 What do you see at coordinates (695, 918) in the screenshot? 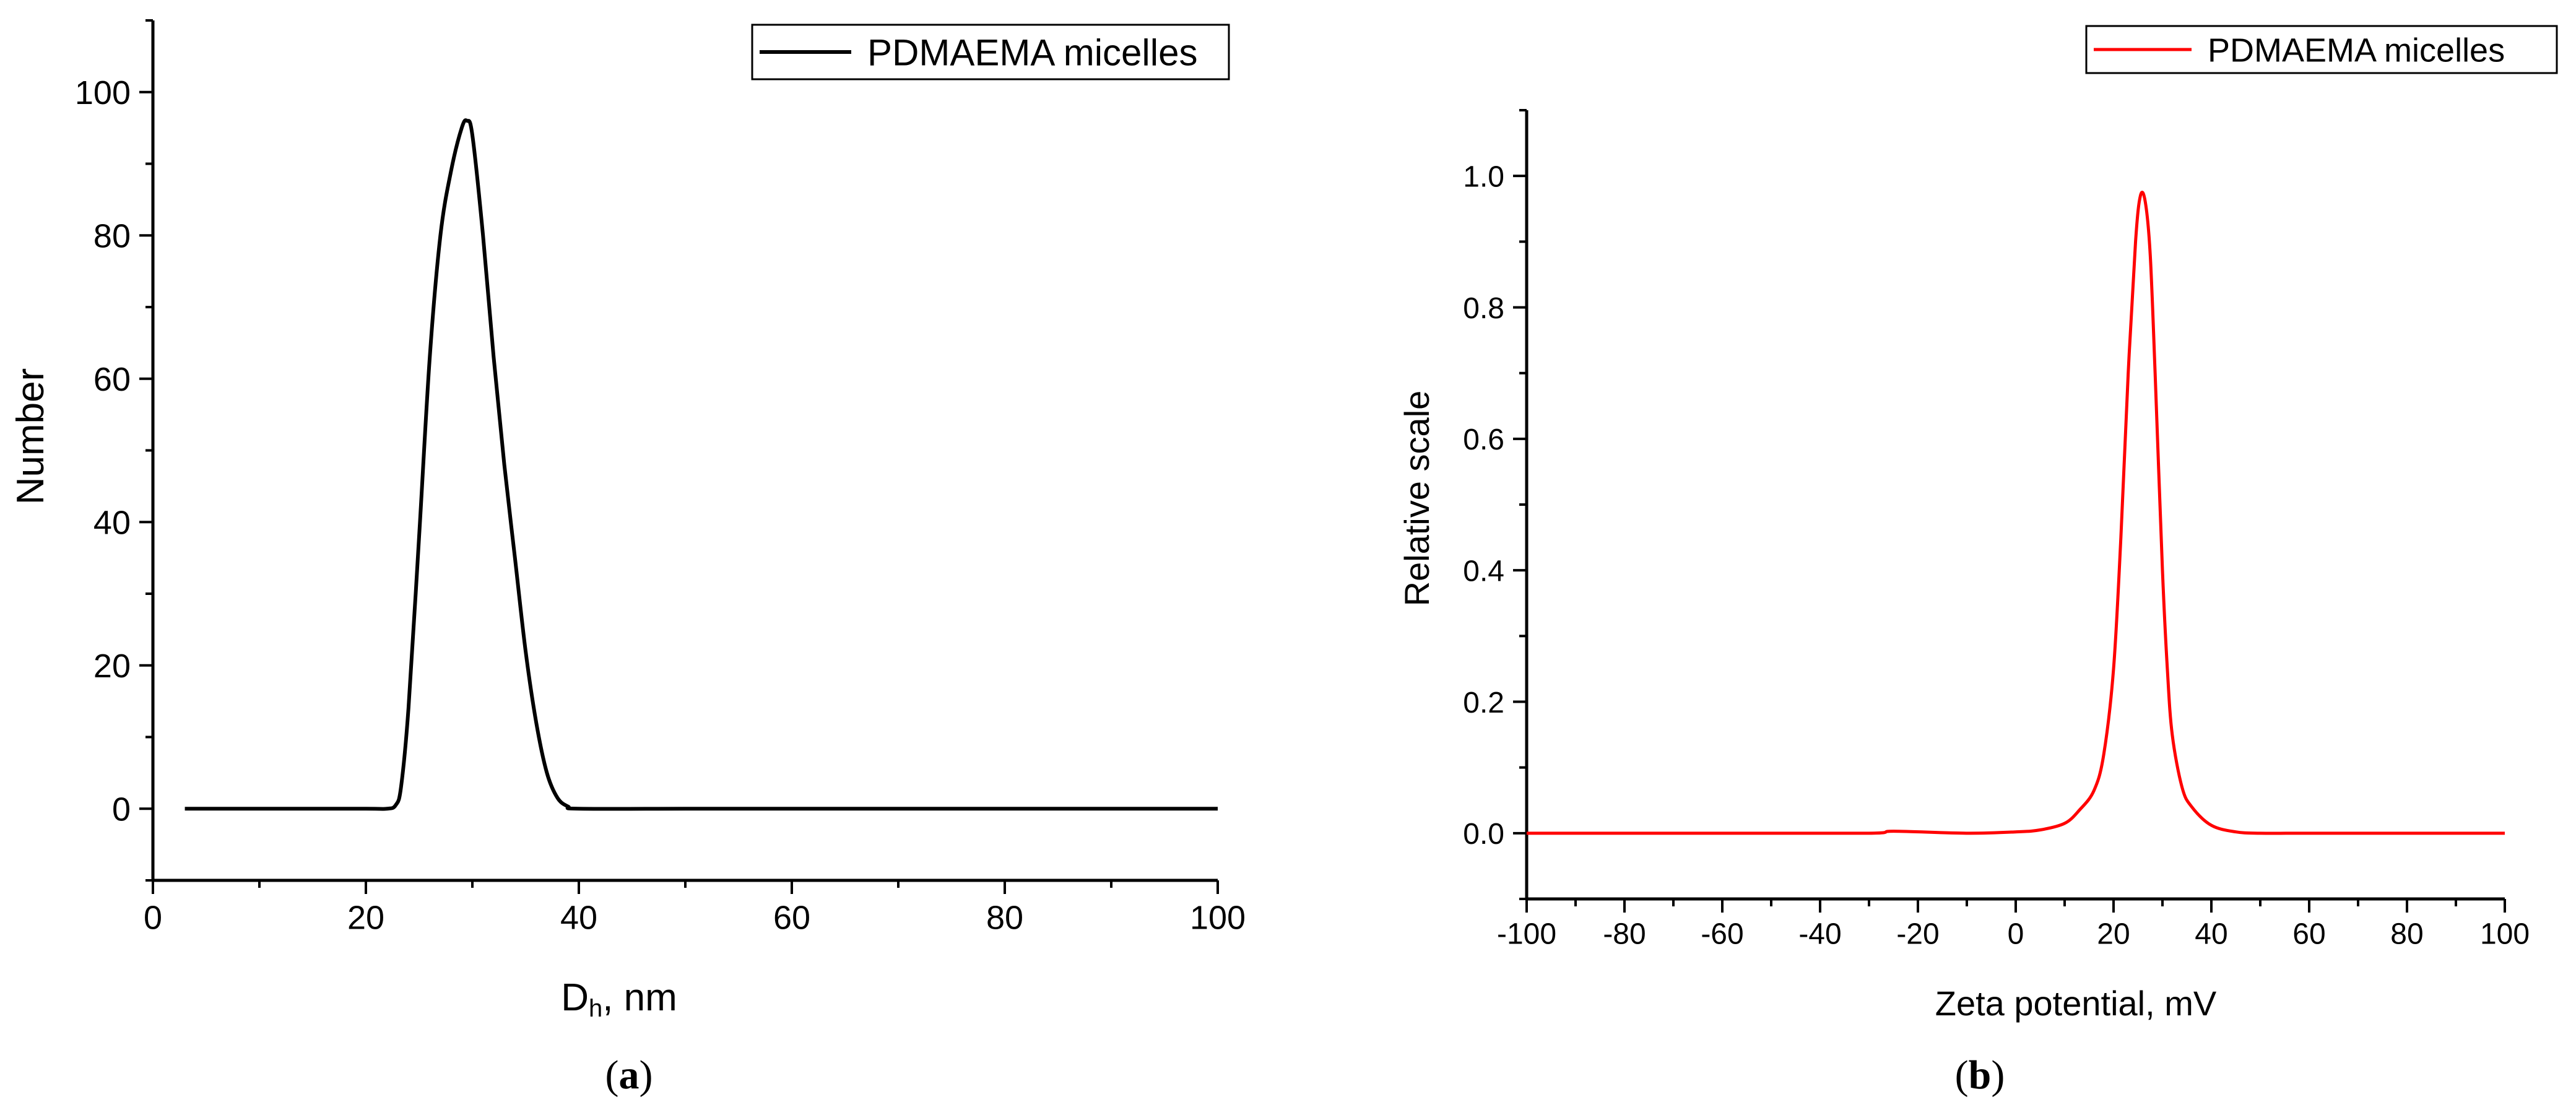
I see `chart-a-x-tick-labels: 0 20 40 60 80 100` at bounding box center [695, 918].